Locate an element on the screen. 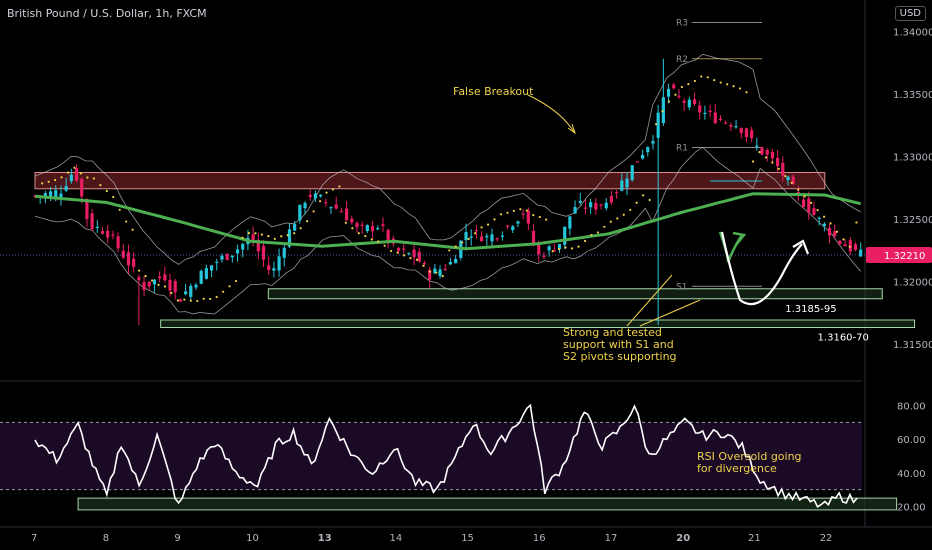 The height and width of the screenshot is (550, 932). currency-badge: USD is located at coordinates (910, 13).